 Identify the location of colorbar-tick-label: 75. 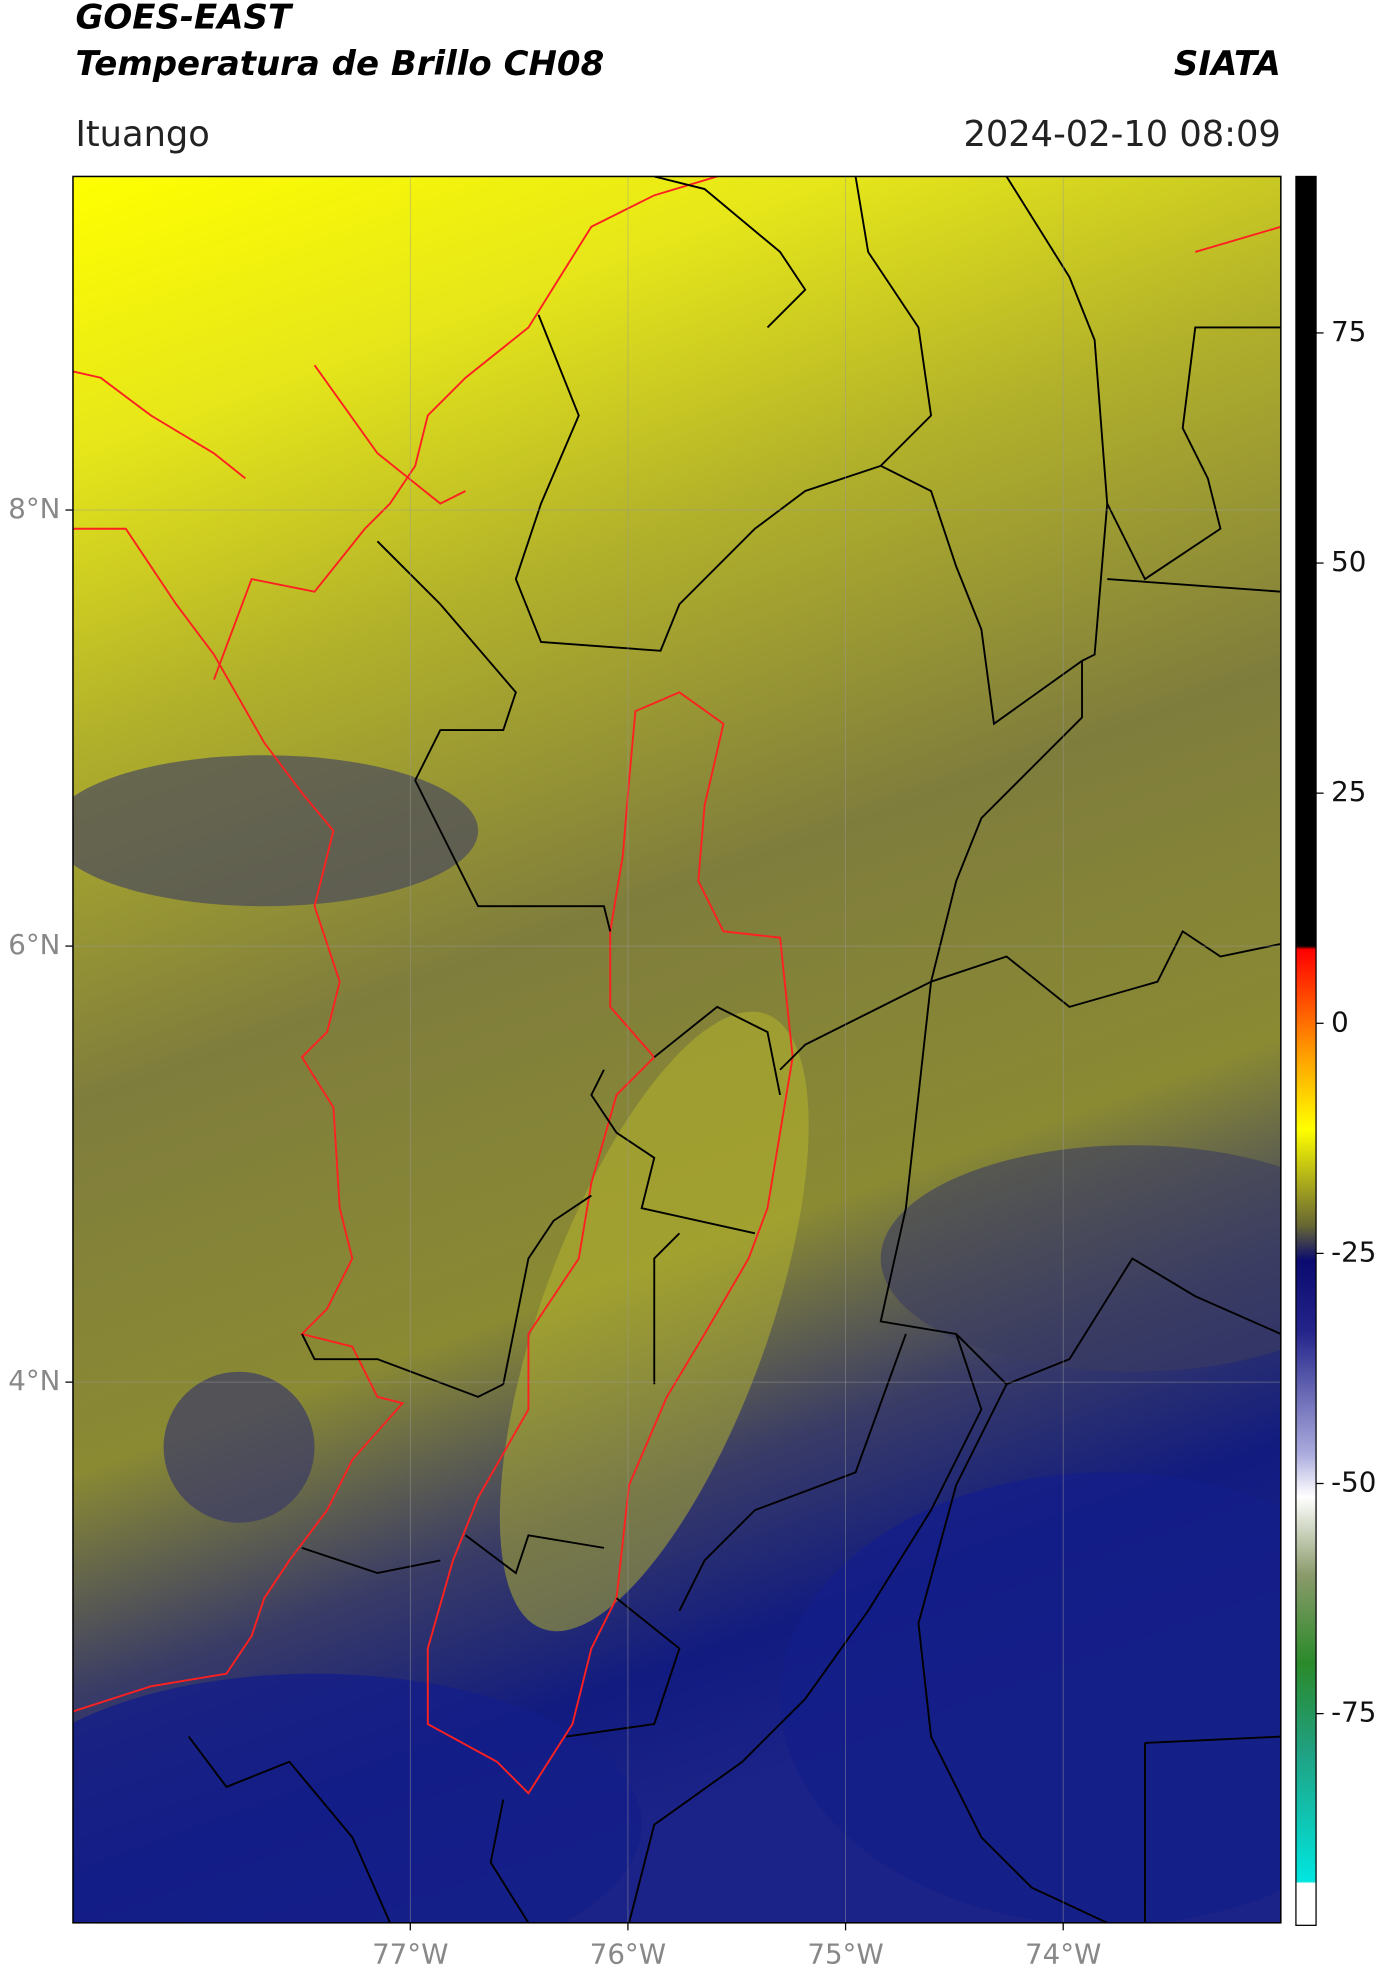
(1348, 331).